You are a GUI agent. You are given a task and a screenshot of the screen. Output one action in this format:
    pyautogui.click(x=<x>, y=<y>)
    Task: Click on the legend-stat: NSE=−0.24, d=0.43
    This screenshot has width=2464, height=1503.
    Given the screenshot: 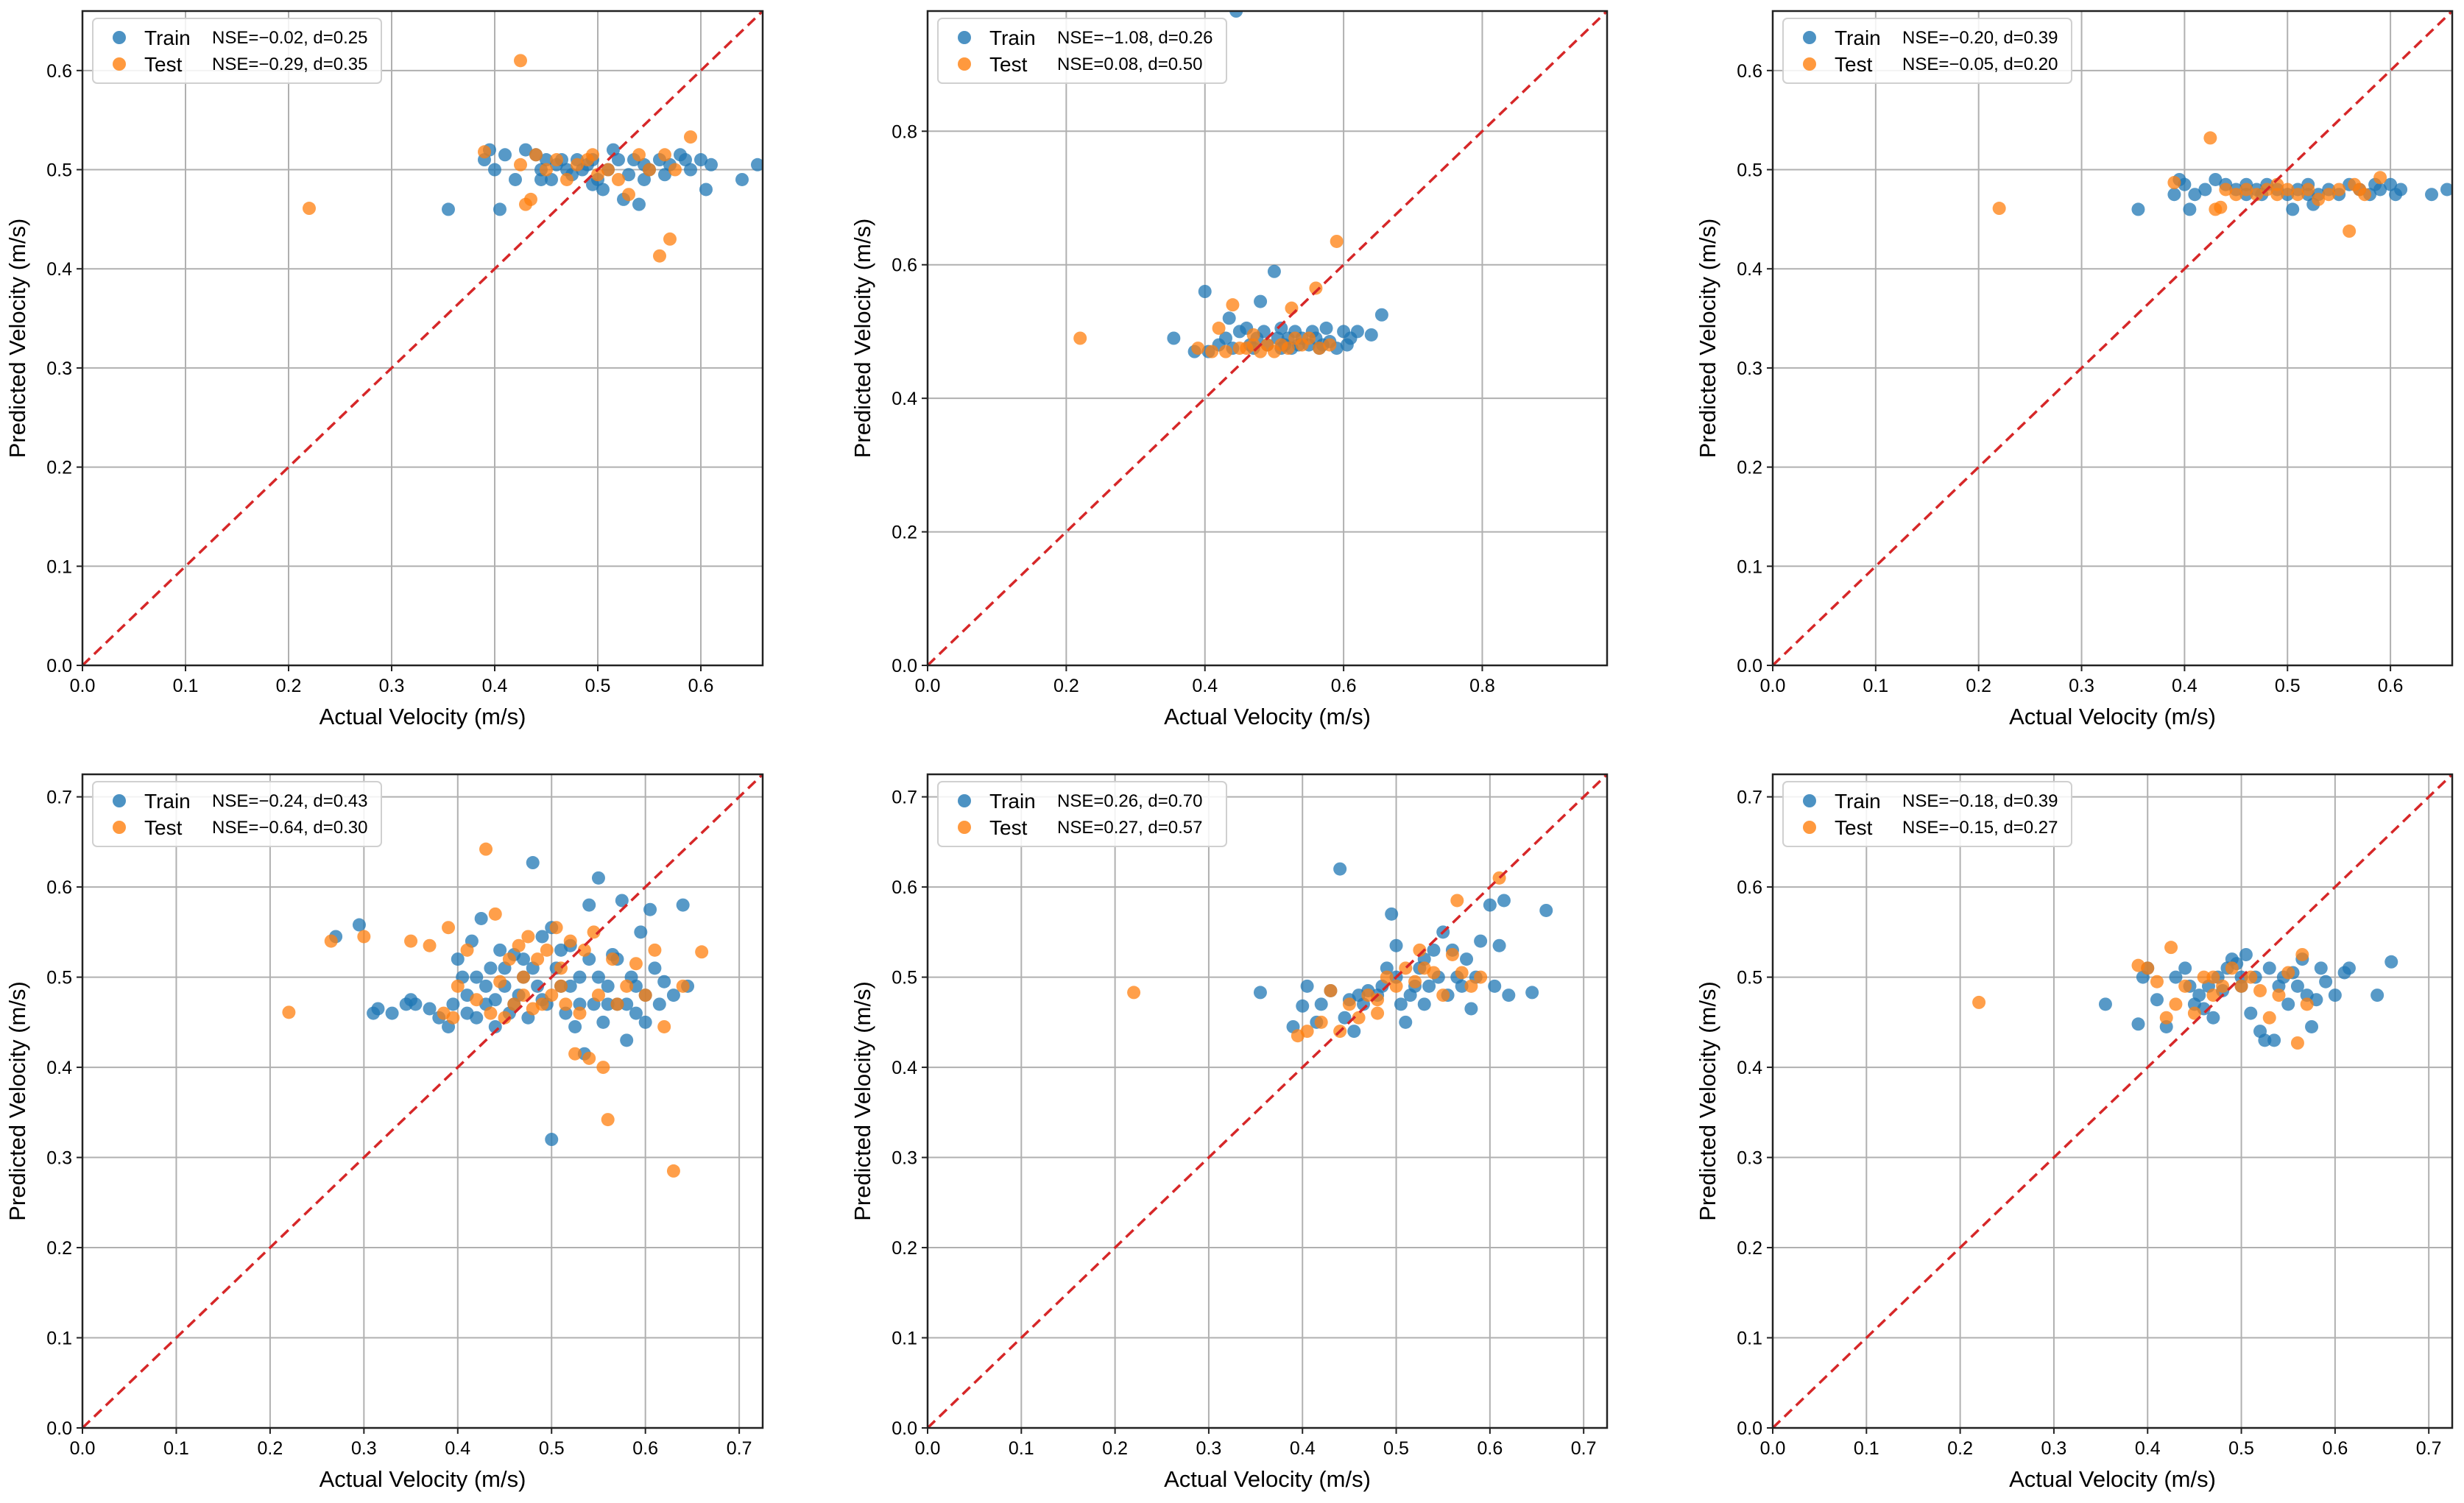 What is the action you would take?
    pyautogui.click(x=290, y=801)
    